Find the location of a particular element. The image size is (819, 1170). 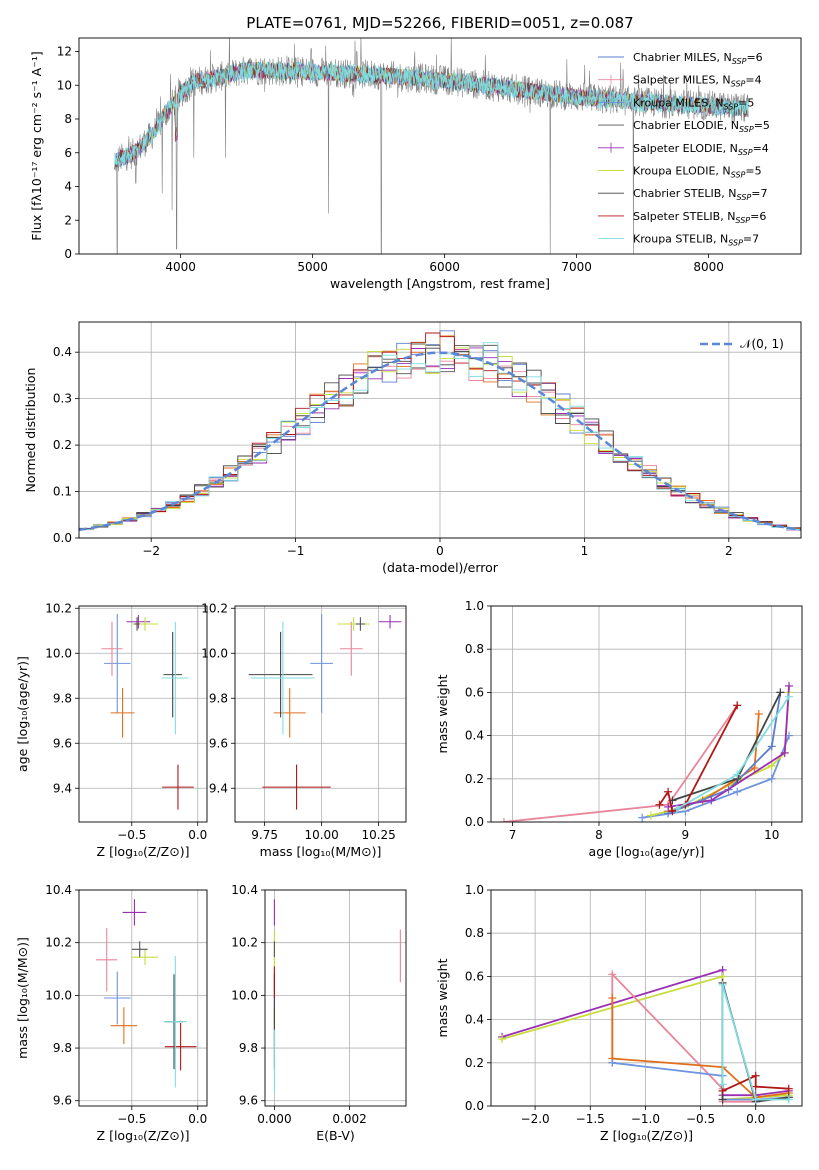

x-tick-label: 9.75 is located at coordinates (264, 835).